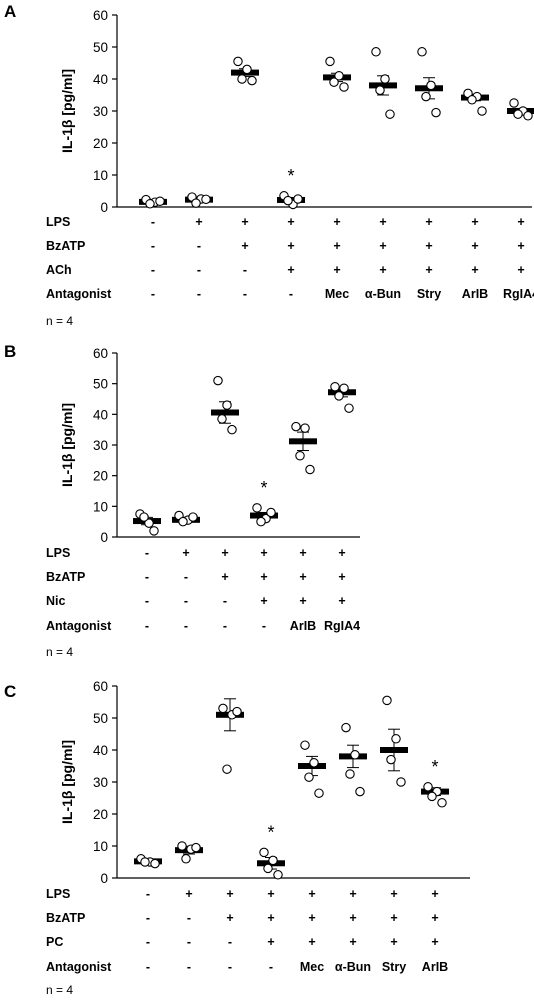 This screenshot has height=1000, width=534. Describe the element at coordinates (186, 601) in the screenshot. I see `p2-row-2-cell-1: -` at that location.